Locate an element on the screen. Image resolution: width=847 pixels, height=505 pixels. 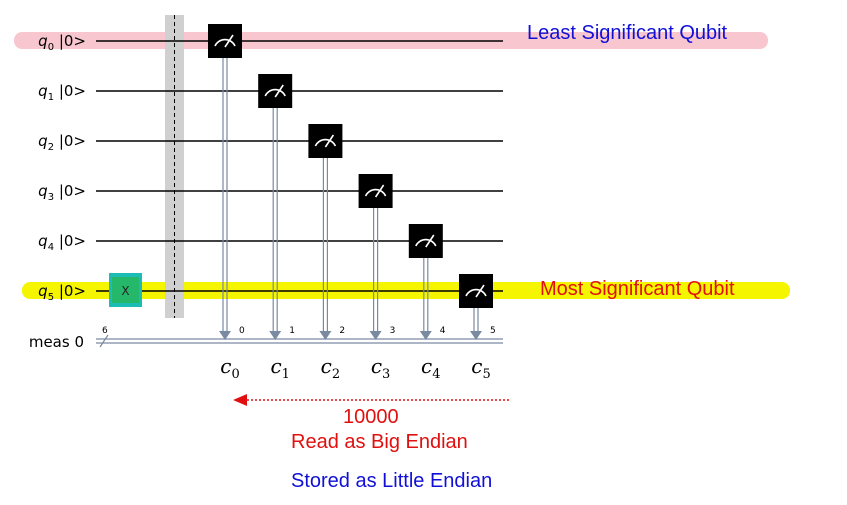
qubit-label-1: q1 |0> is located at coordinates (62, 92).